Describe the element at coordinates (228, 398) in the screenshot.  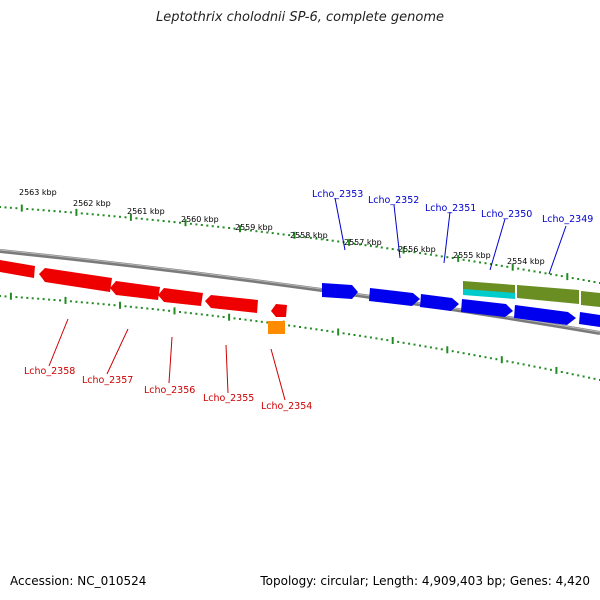
I see `gene-label: Lcho_2355` at that location.